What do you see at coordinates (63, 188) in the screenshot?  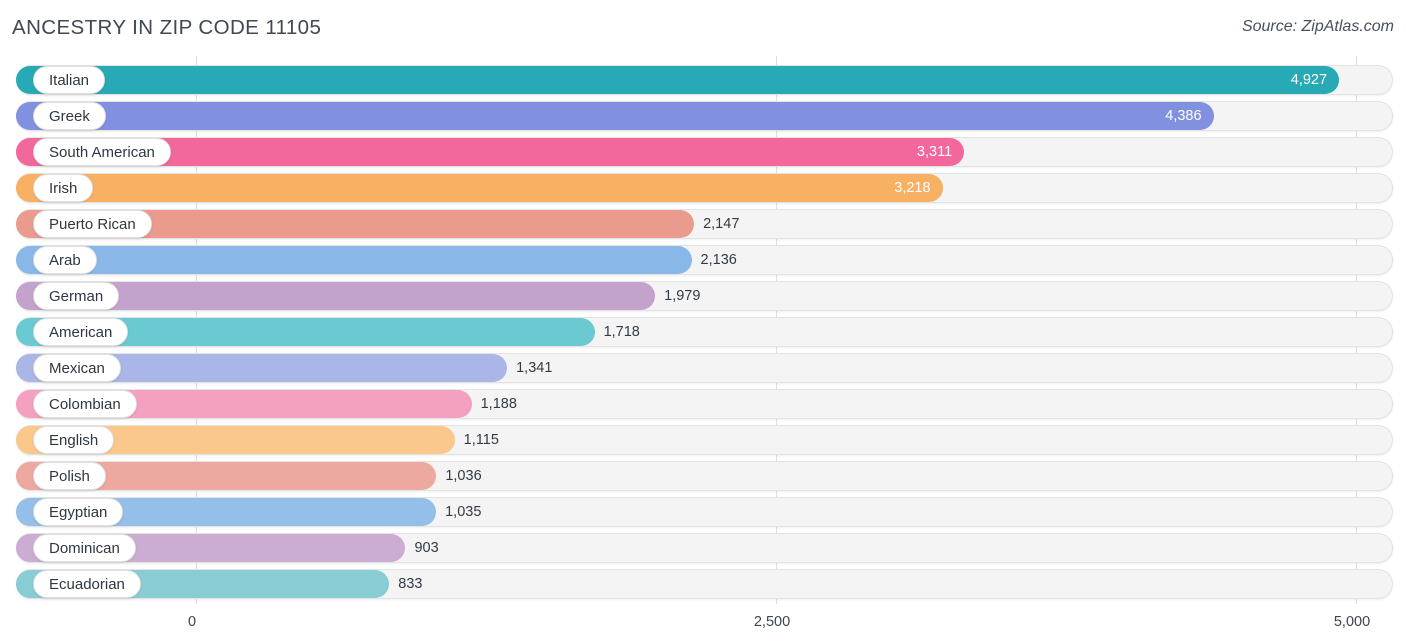 I see `category-label-pill: Irish` at bounding box center [63, 188].